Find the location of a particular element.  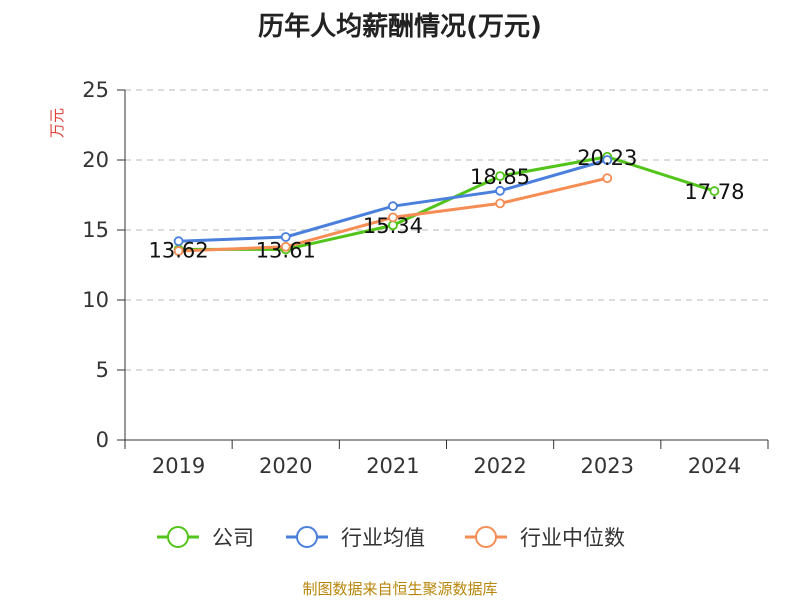

data-label: 13.61 is located at coordinates (286, 250).